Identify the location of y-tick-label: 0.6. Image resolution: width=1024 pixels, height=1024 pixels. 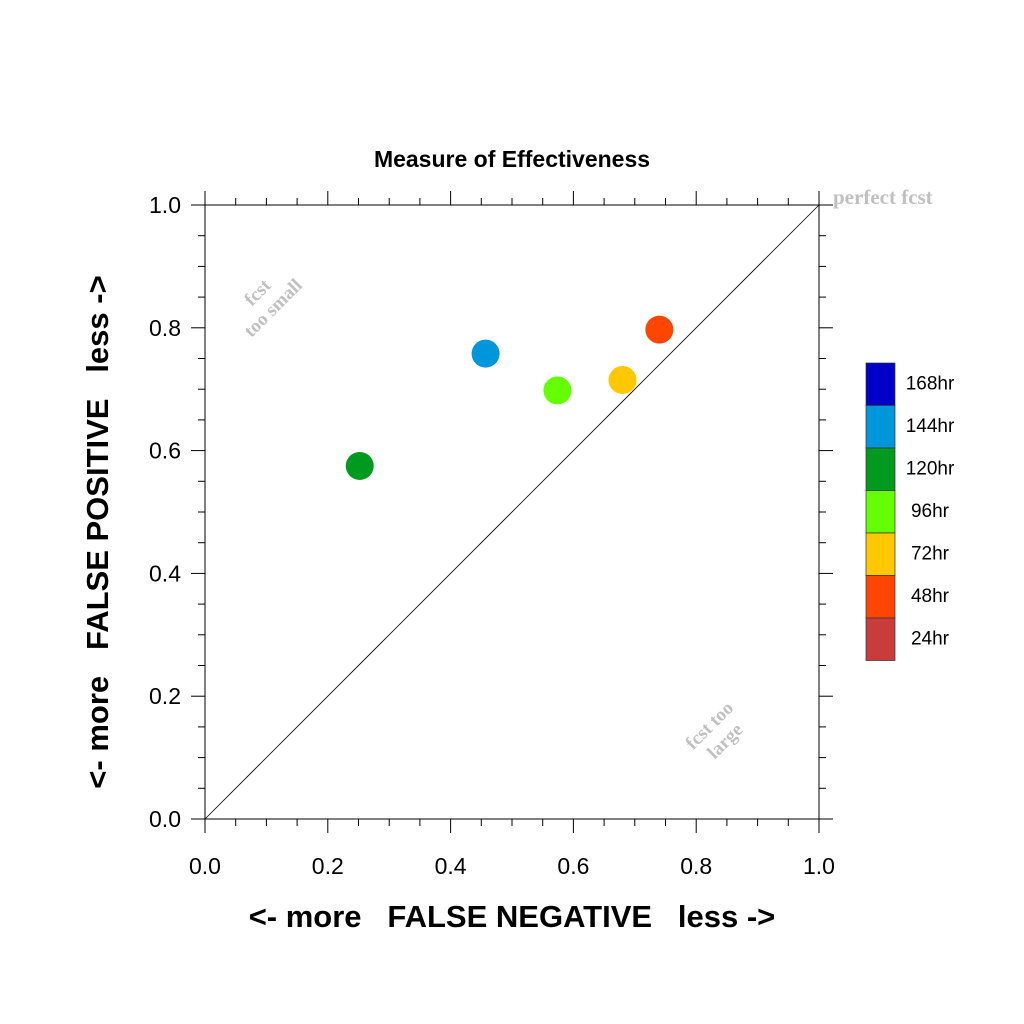
(165, 451).